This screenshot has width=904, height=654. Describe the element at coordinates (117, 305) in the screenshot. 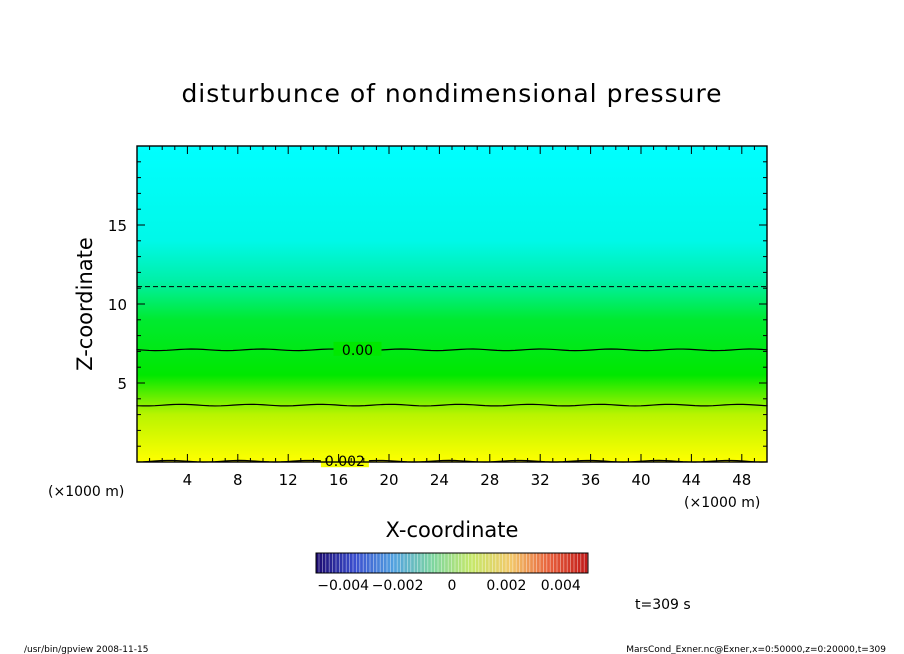

I see `y-tick-label: 10` at that location.